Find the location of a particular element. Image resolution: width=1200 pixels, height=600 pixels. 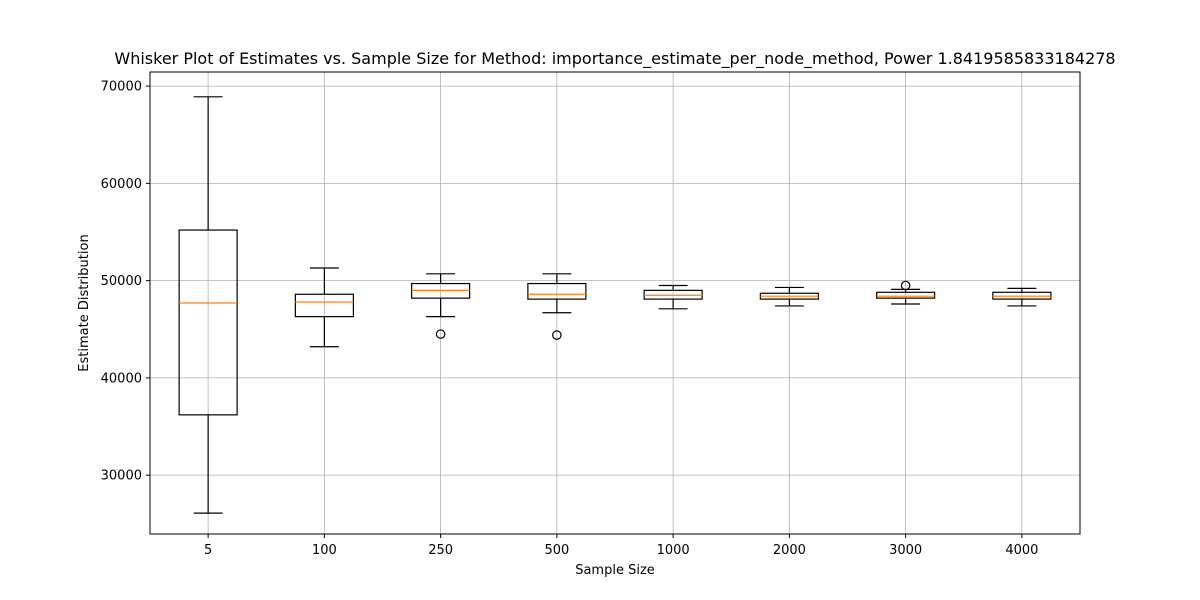

y-tick-label: 40000 is located at coordinates (121, 378).